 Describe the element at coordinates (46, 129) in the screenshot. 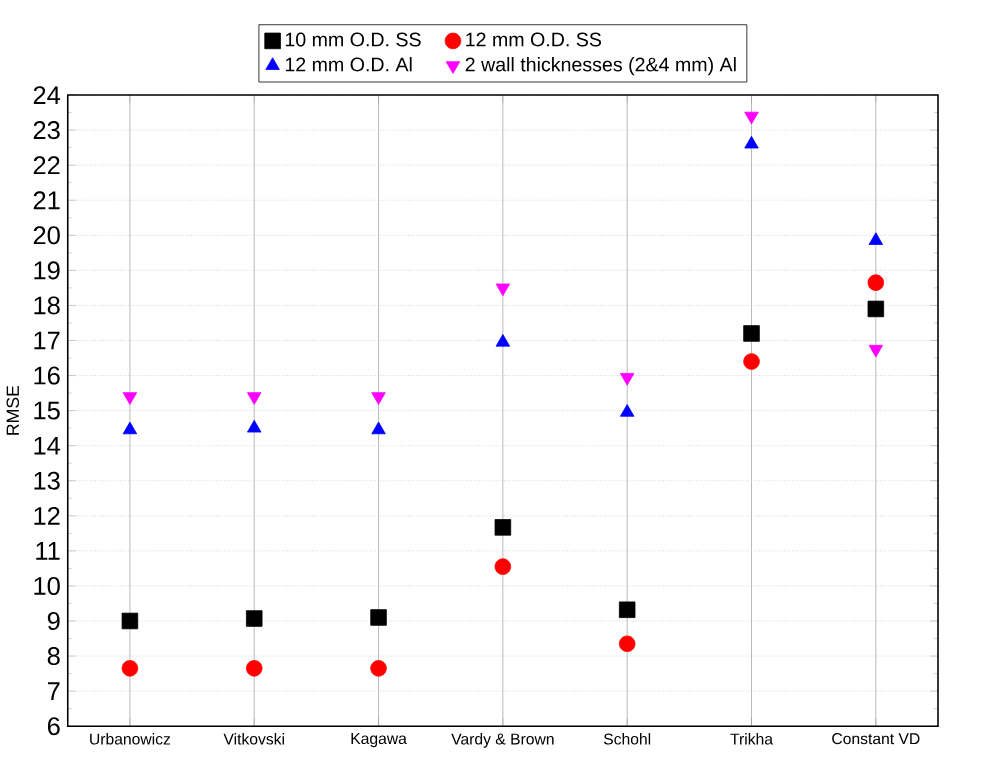

I see `y-tick-label: 23` at that location.